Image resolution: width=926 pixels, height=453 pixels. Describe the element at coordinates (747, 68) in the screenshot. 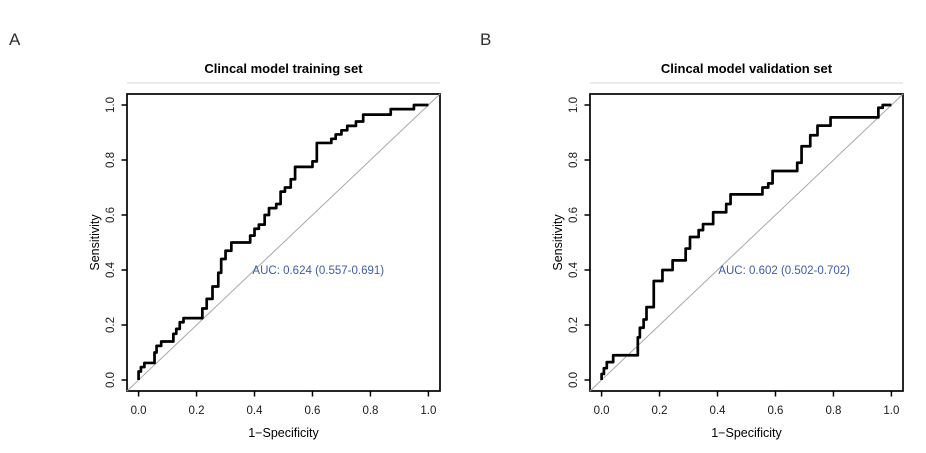

I see `chart-title: Clincal model validation set` at that location.